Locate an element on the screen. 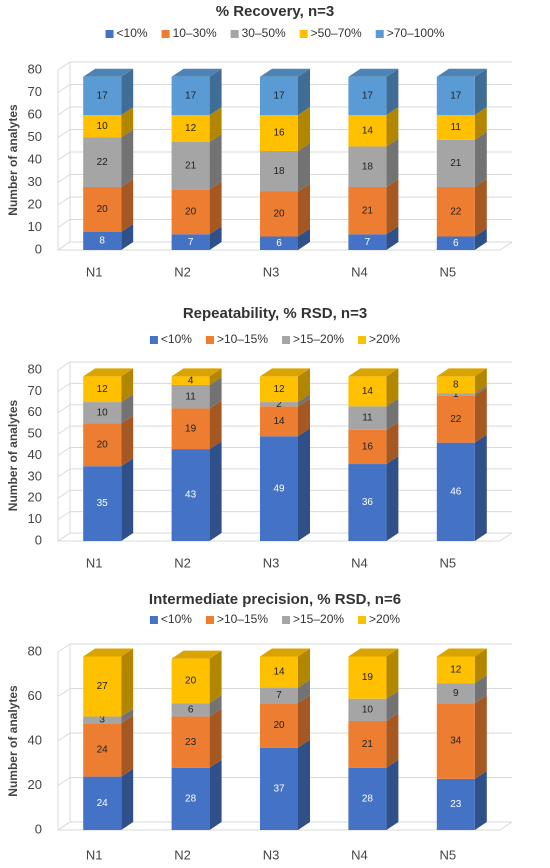 The height and width of the screenshot is (868, 550). data-label: 18 is located at coordinates (279, 171).